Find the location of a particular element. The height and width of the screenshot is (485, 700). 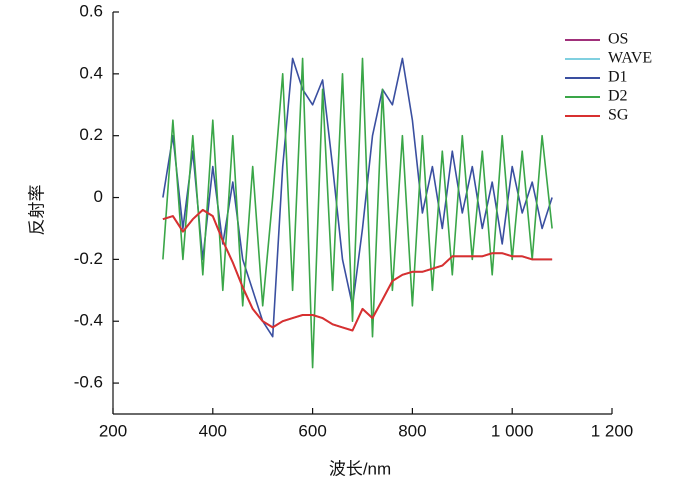

series-line is located at coordinates (357, 270).